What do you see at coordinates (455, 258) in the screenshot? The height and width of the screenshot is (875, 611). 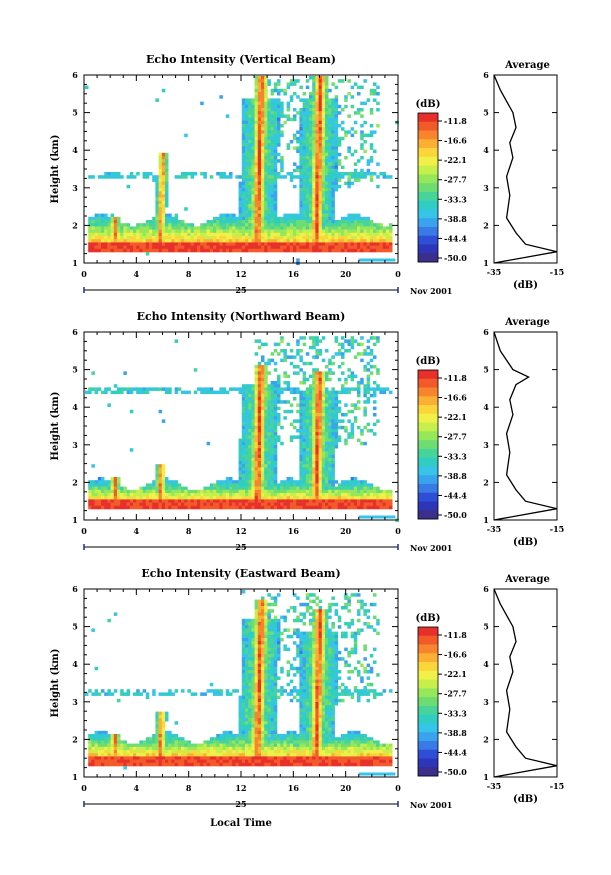 I see `colorbar-label: -50.0` at bounding box center [455, 258].